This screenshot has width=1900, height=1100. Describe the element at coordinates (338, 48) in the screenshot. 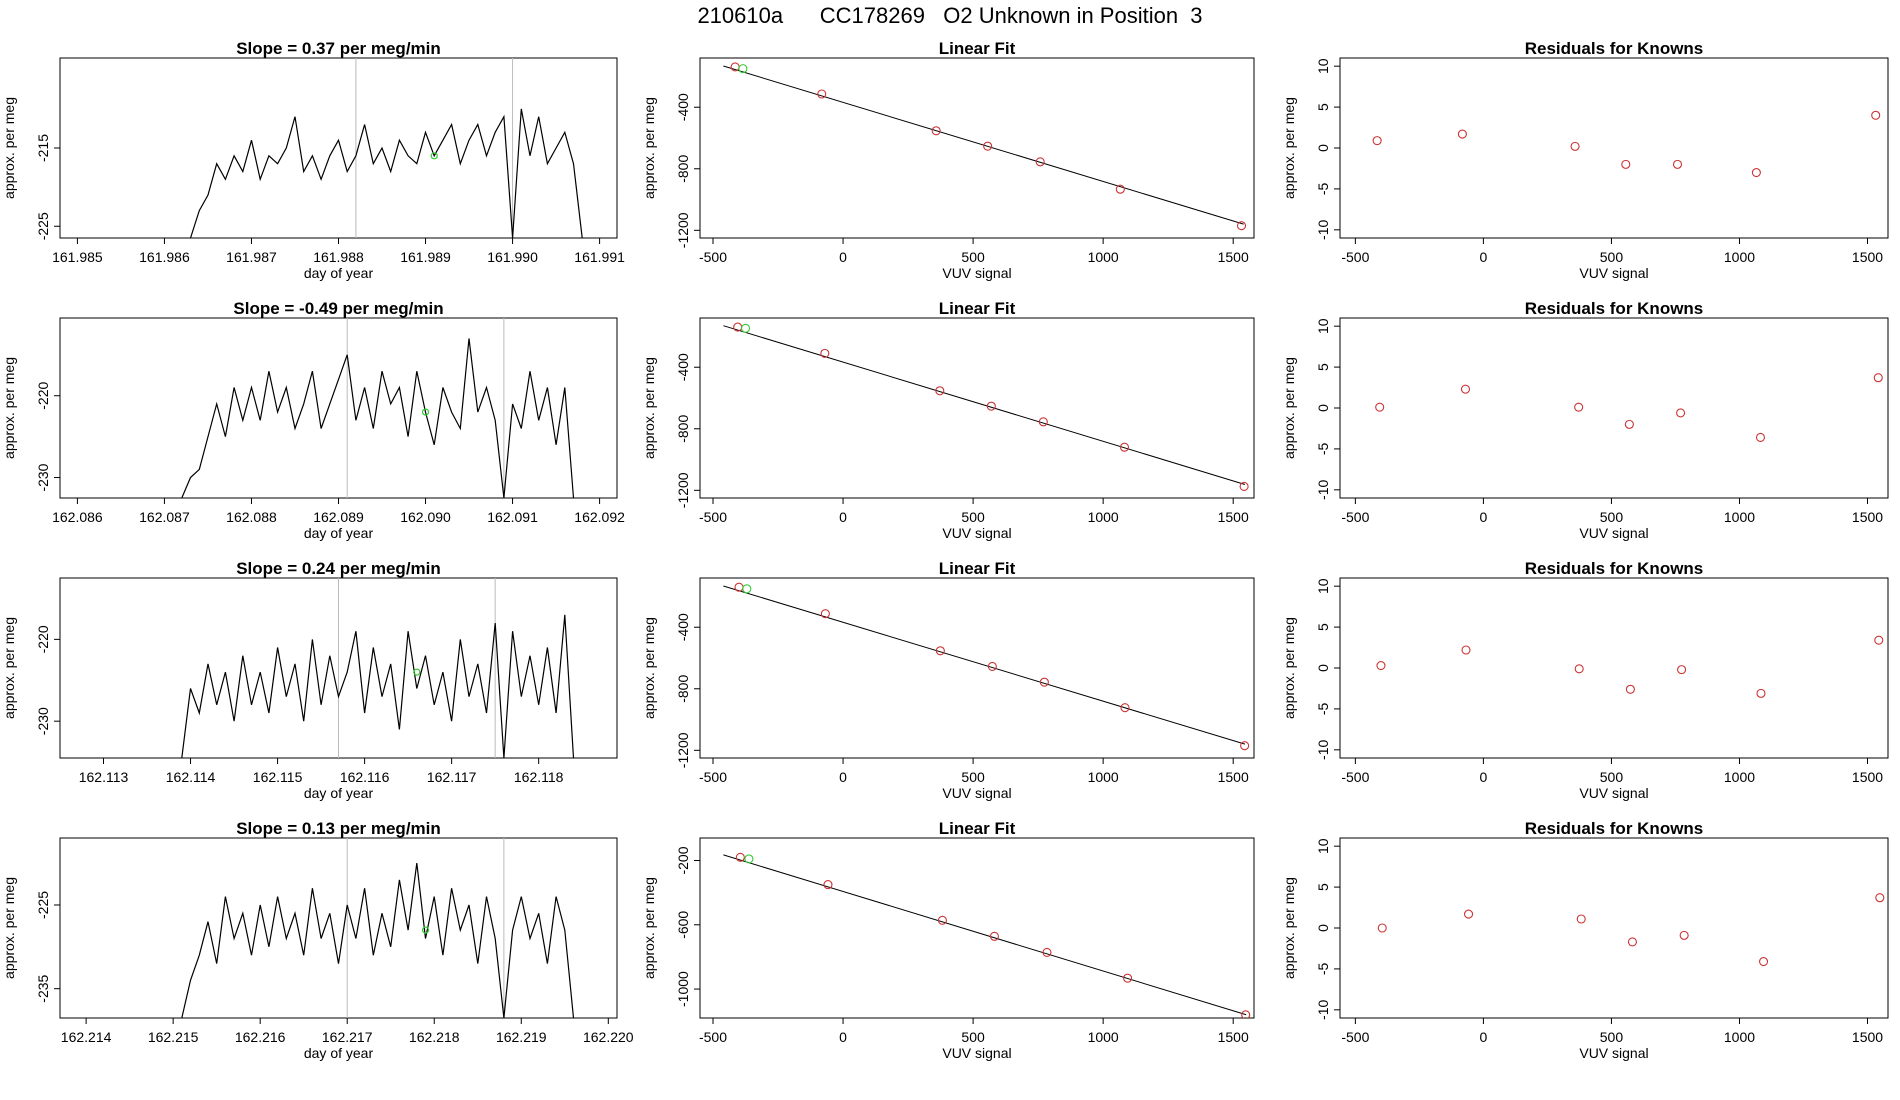

I see `chart-title: Slope = 0.37 per meg/min` at that location.